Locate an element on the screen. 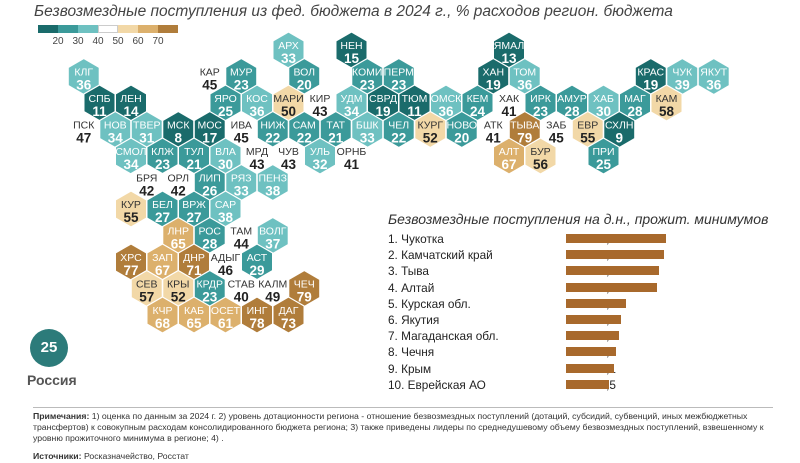 The width and height of the screenshot is (800, 463). hex-region-code: ЛНР is located at coordinates (178, 232).